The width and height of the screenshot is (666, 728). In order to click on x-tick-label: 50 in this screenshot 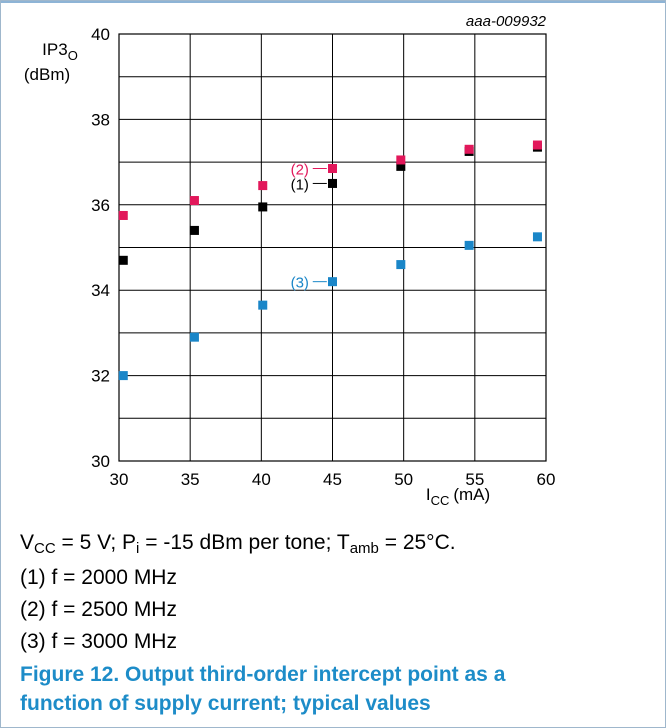, I will do `click(403, 479)`.